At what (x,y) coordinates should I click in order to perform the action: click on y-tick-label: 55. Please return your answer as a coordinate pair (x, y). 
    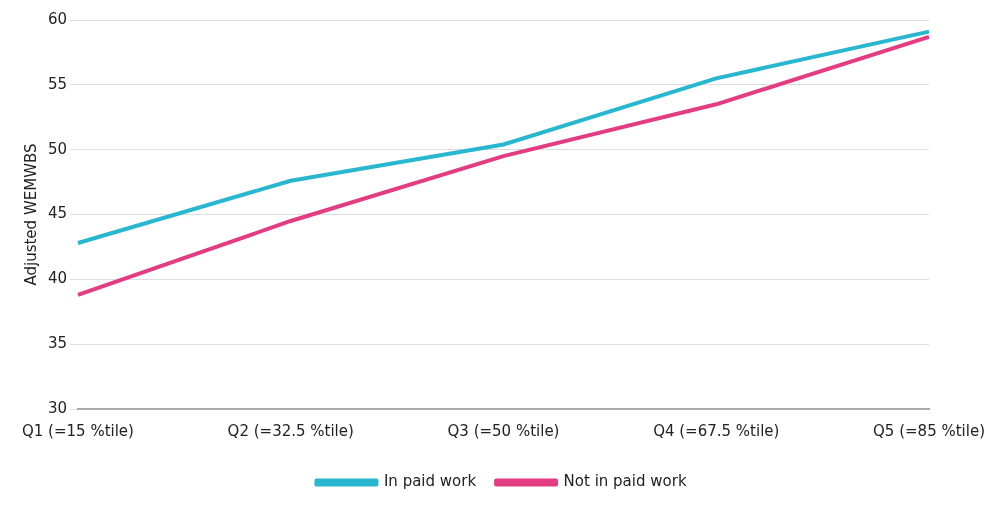
    Looking at the image, I should click on (57, 83).